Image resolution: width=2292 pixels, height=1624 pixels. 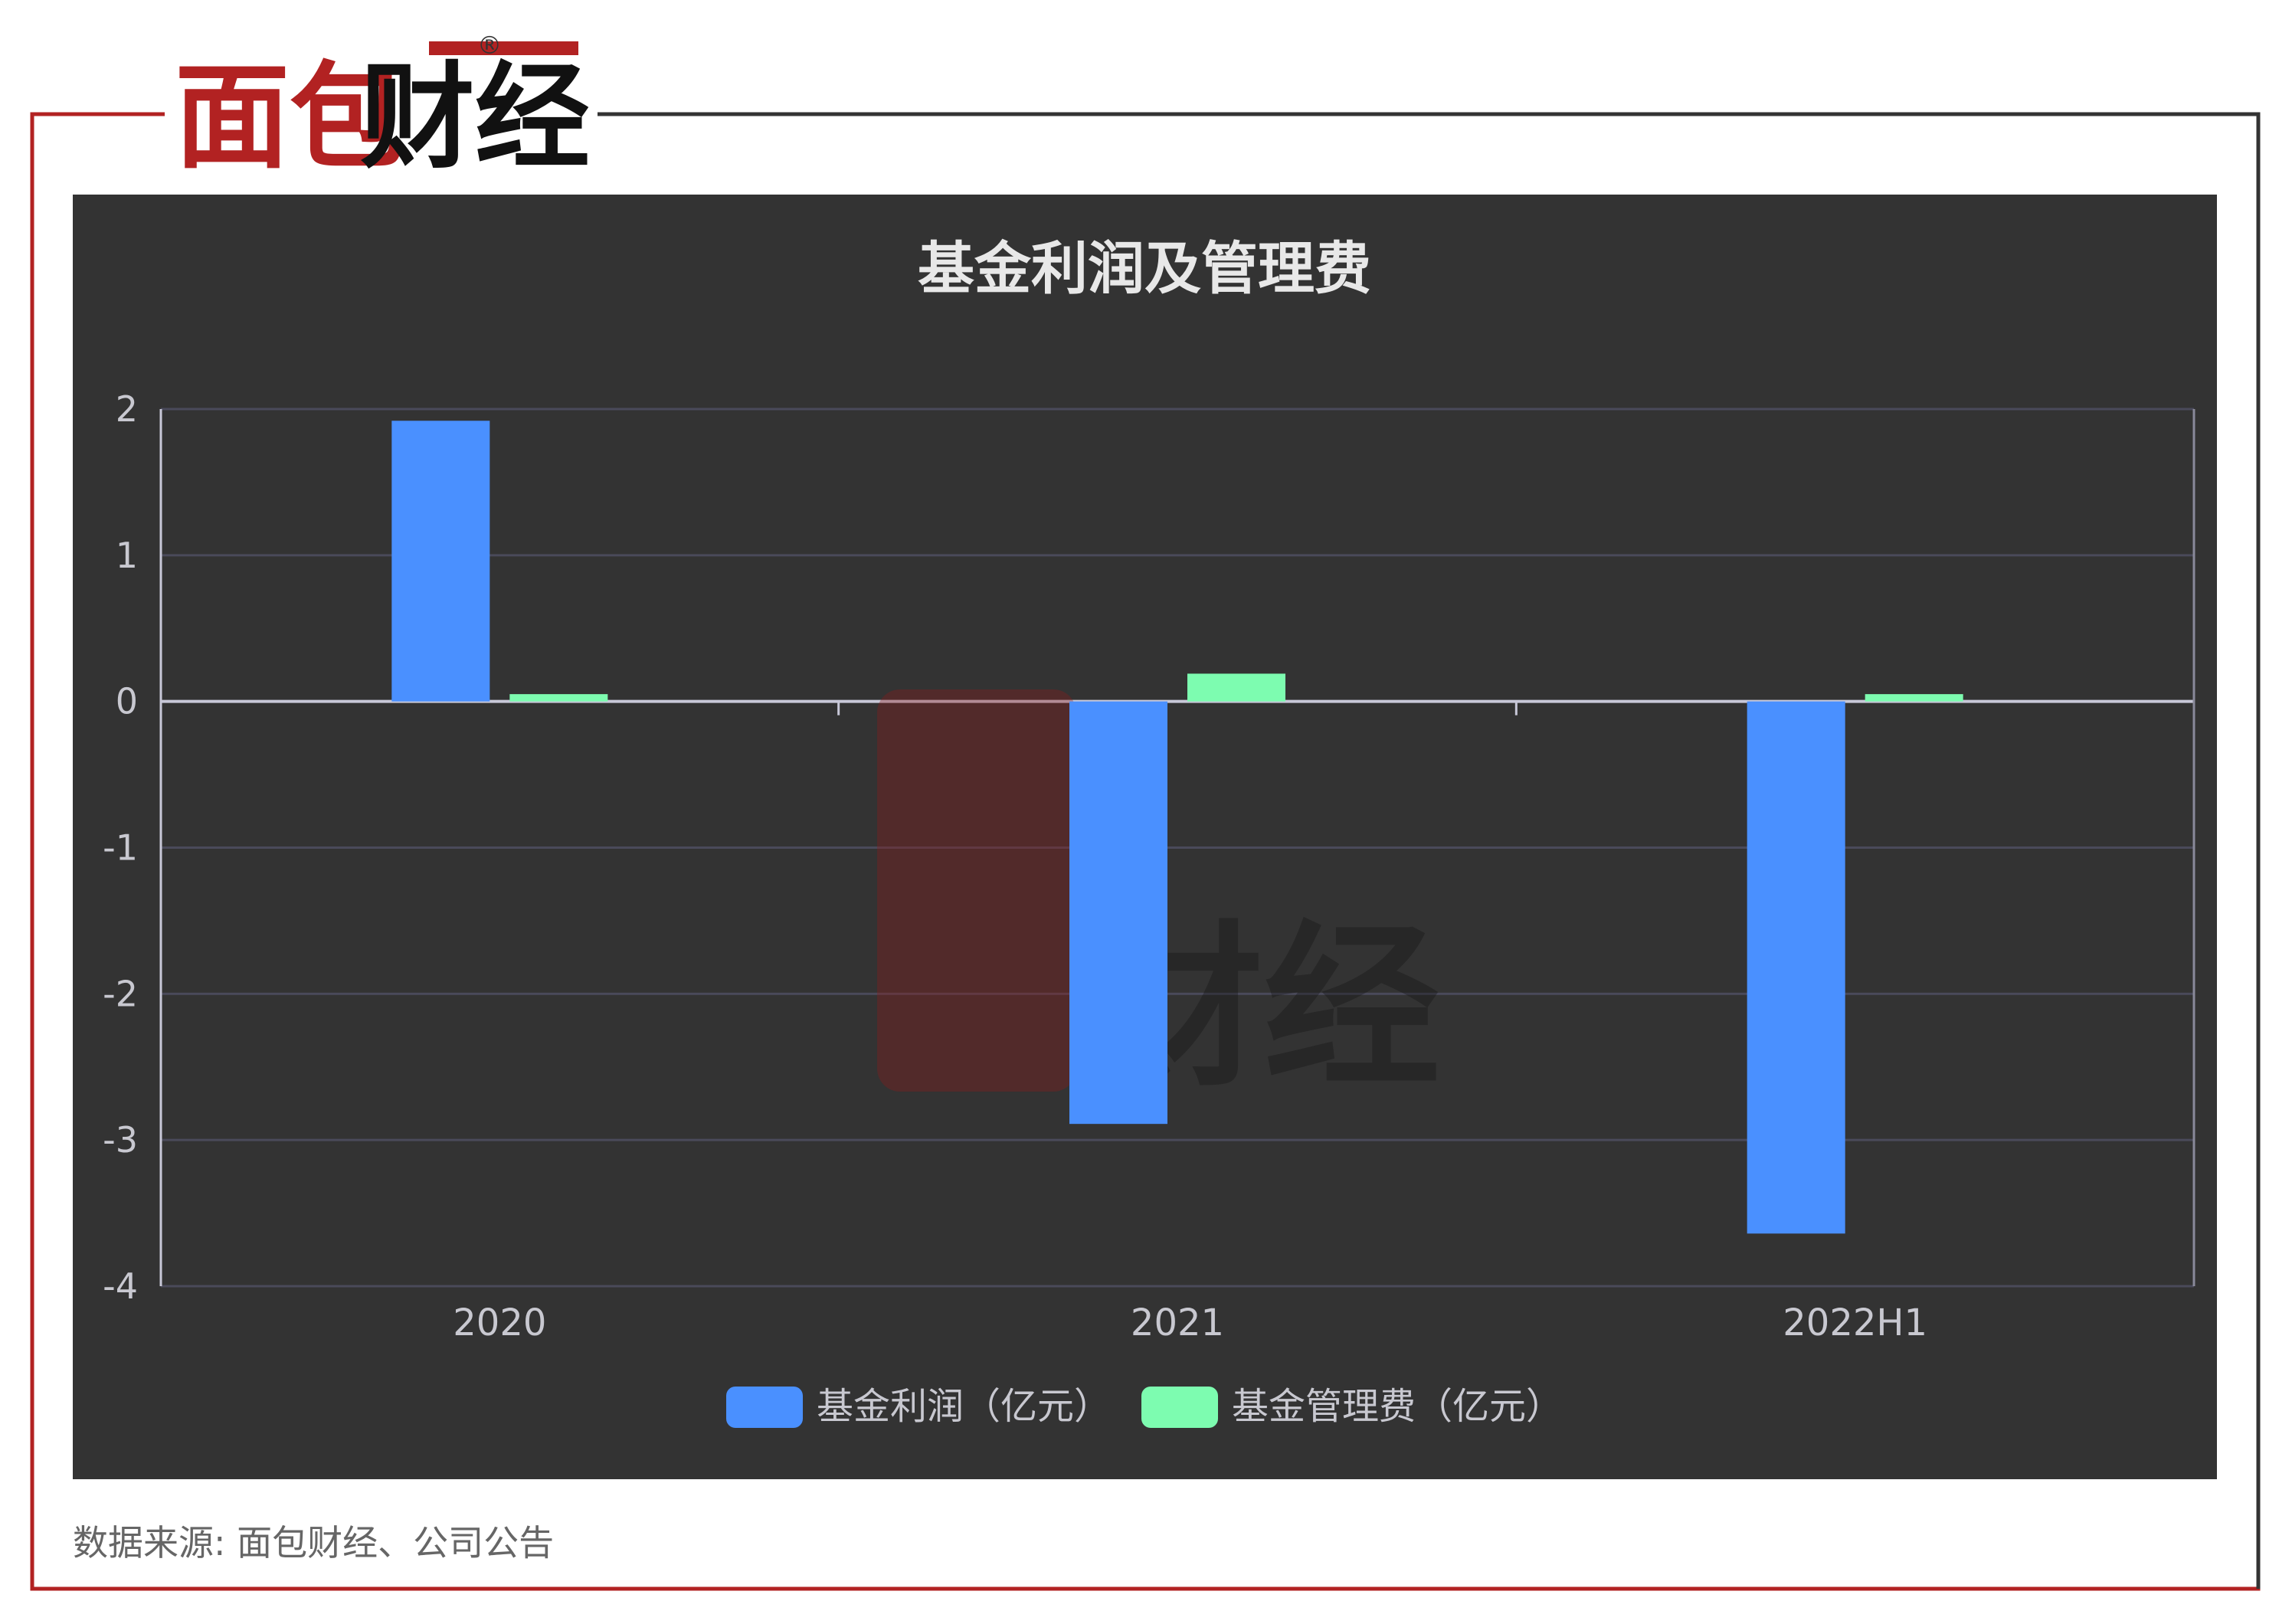 I want to click on data-source: 数据来源: 面包财经、公司公告, so click(x=314, y=1543).